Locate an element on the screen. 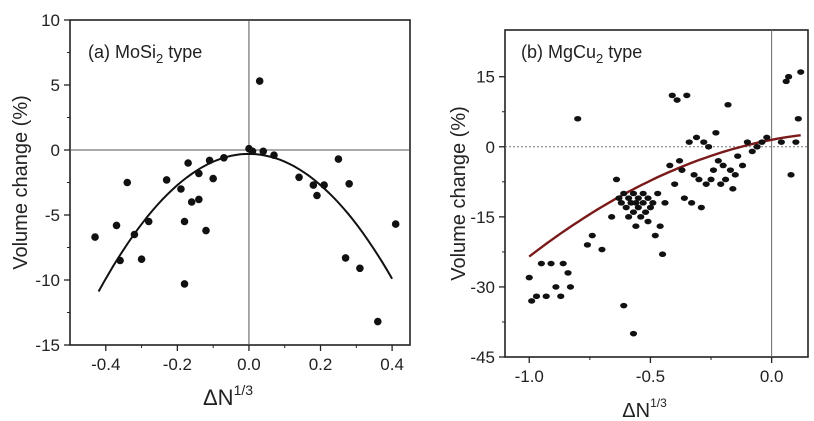  x-tick-label: -0.2 is located at coordinates (177, 364).